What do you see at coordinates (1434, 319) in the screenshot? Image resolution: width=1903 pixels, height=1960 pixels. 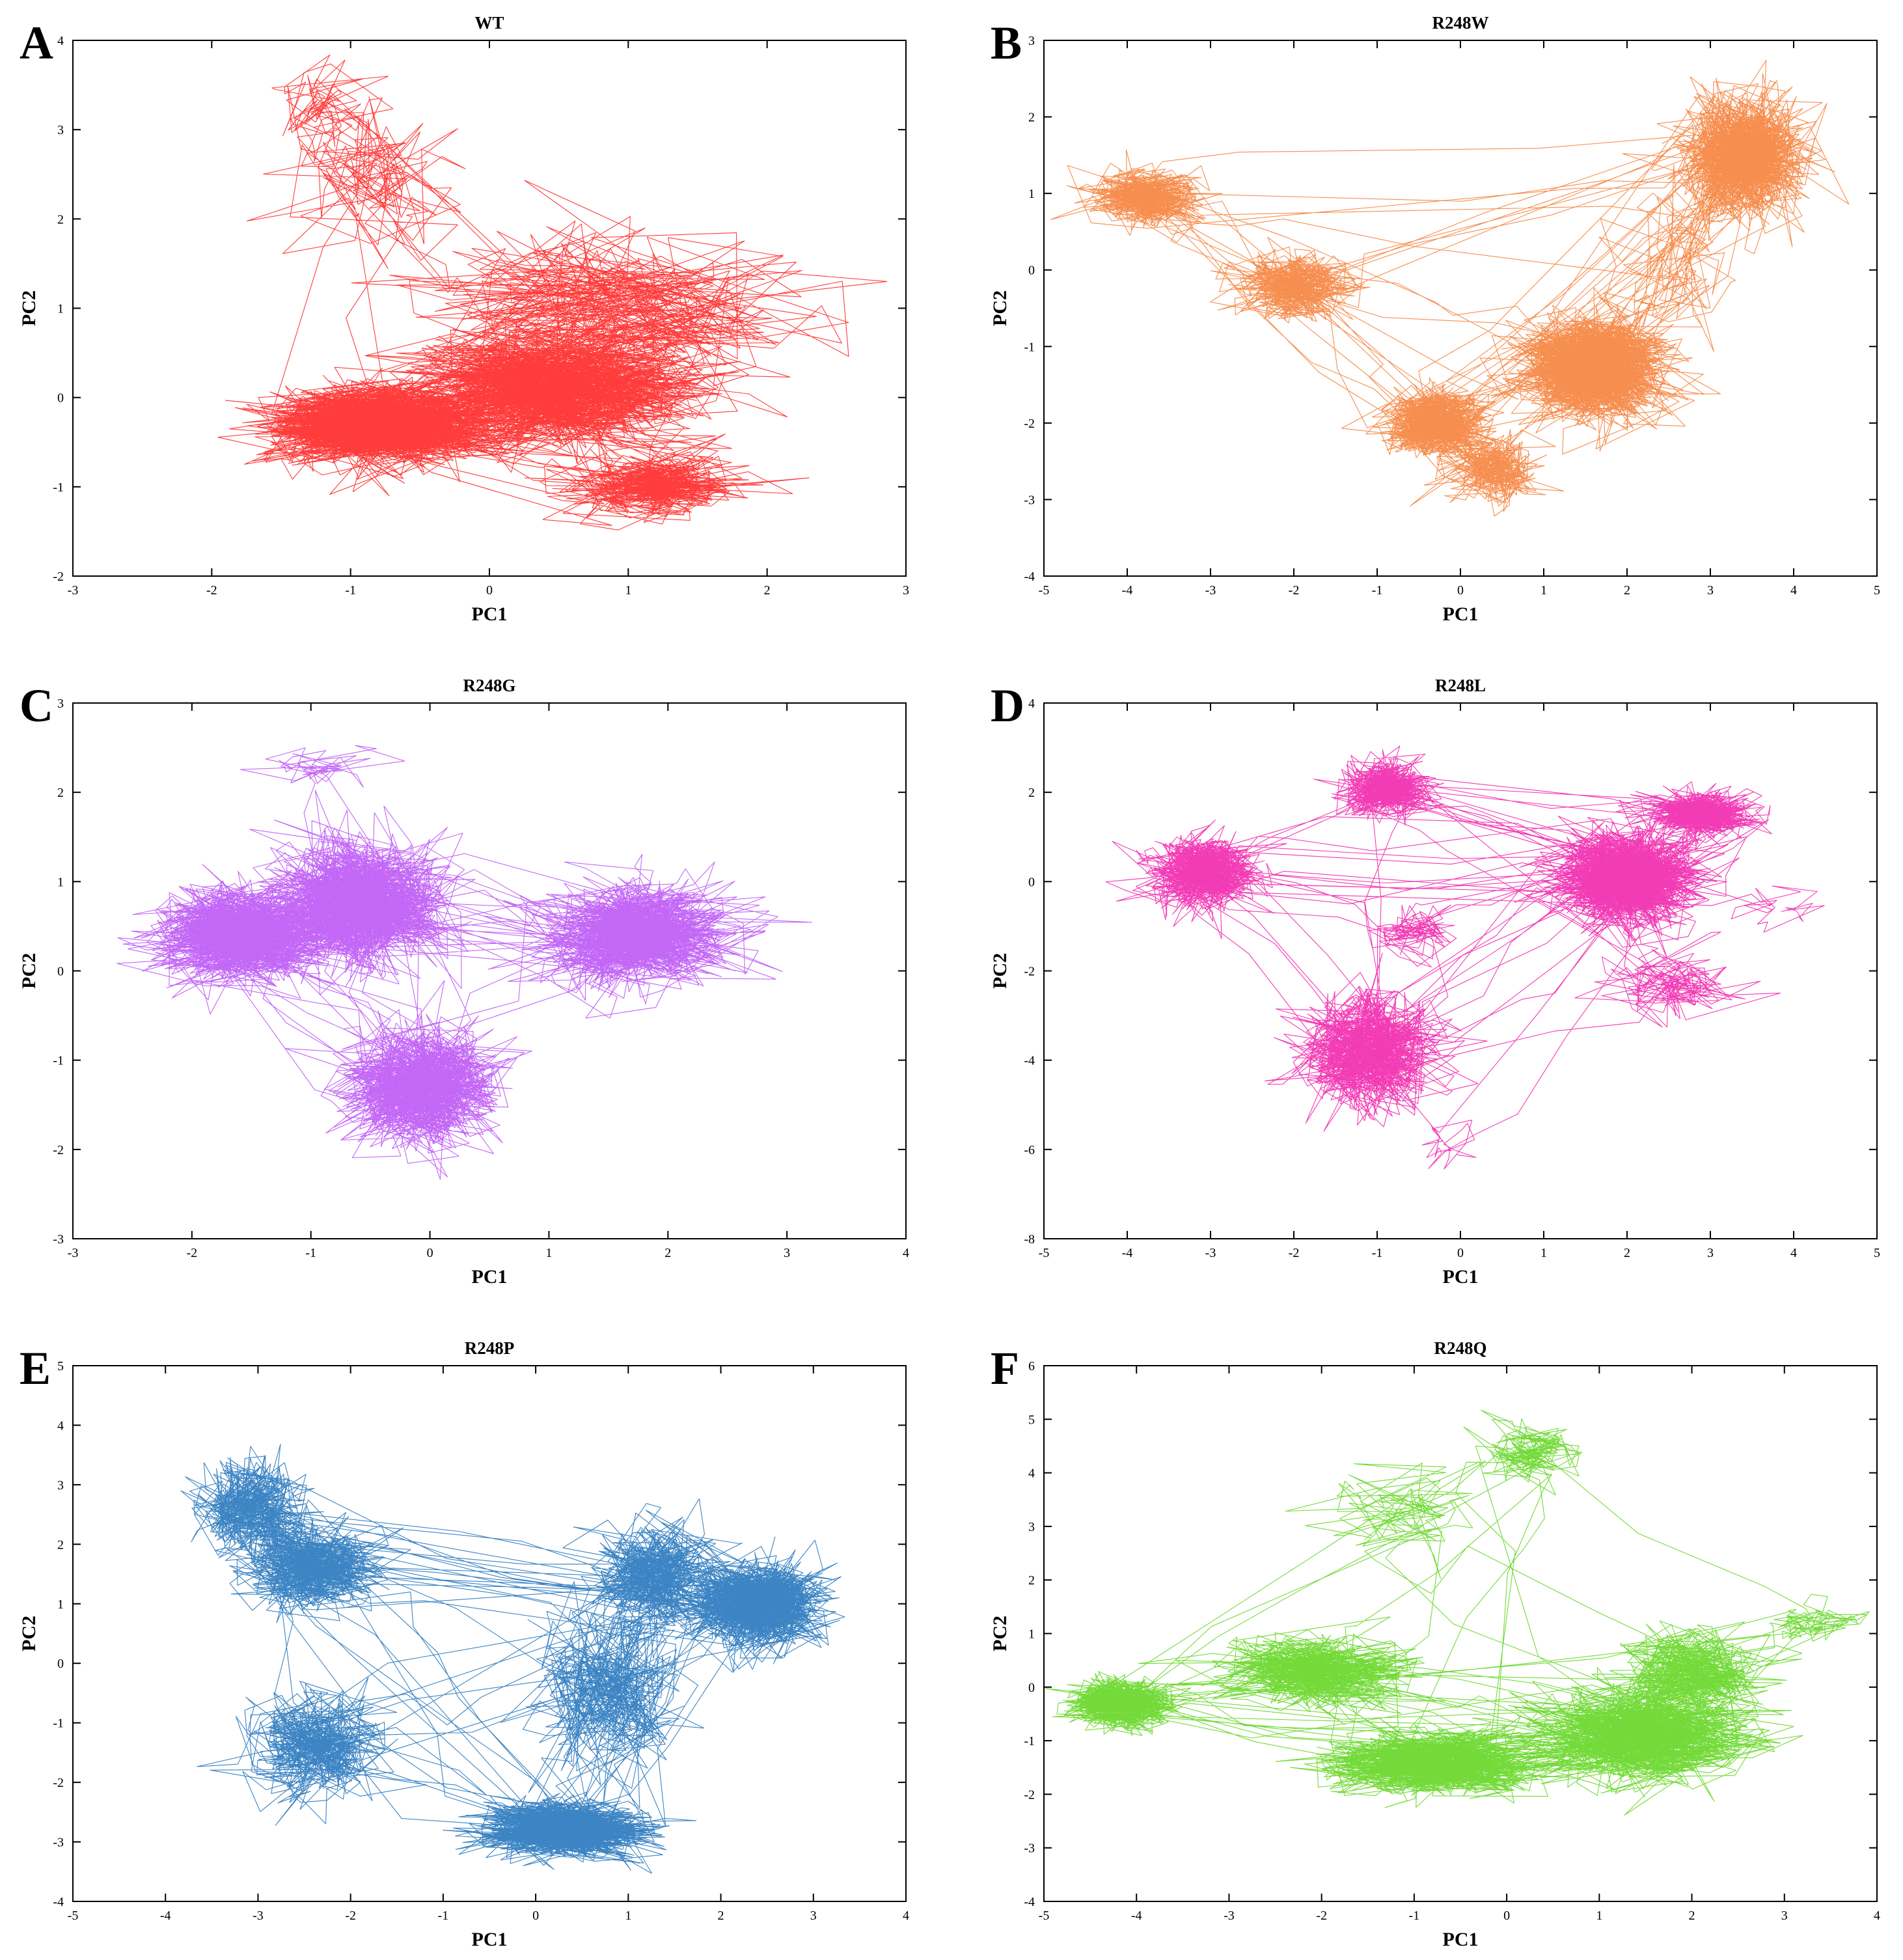 I see `panel-b: -5 -4 -3 -2 -1 0 1 2 3 4 5 -4 -3 -2 -1 0 1 2 3 R248W PC1 PC2 B` at bounding box center [1434, 319].